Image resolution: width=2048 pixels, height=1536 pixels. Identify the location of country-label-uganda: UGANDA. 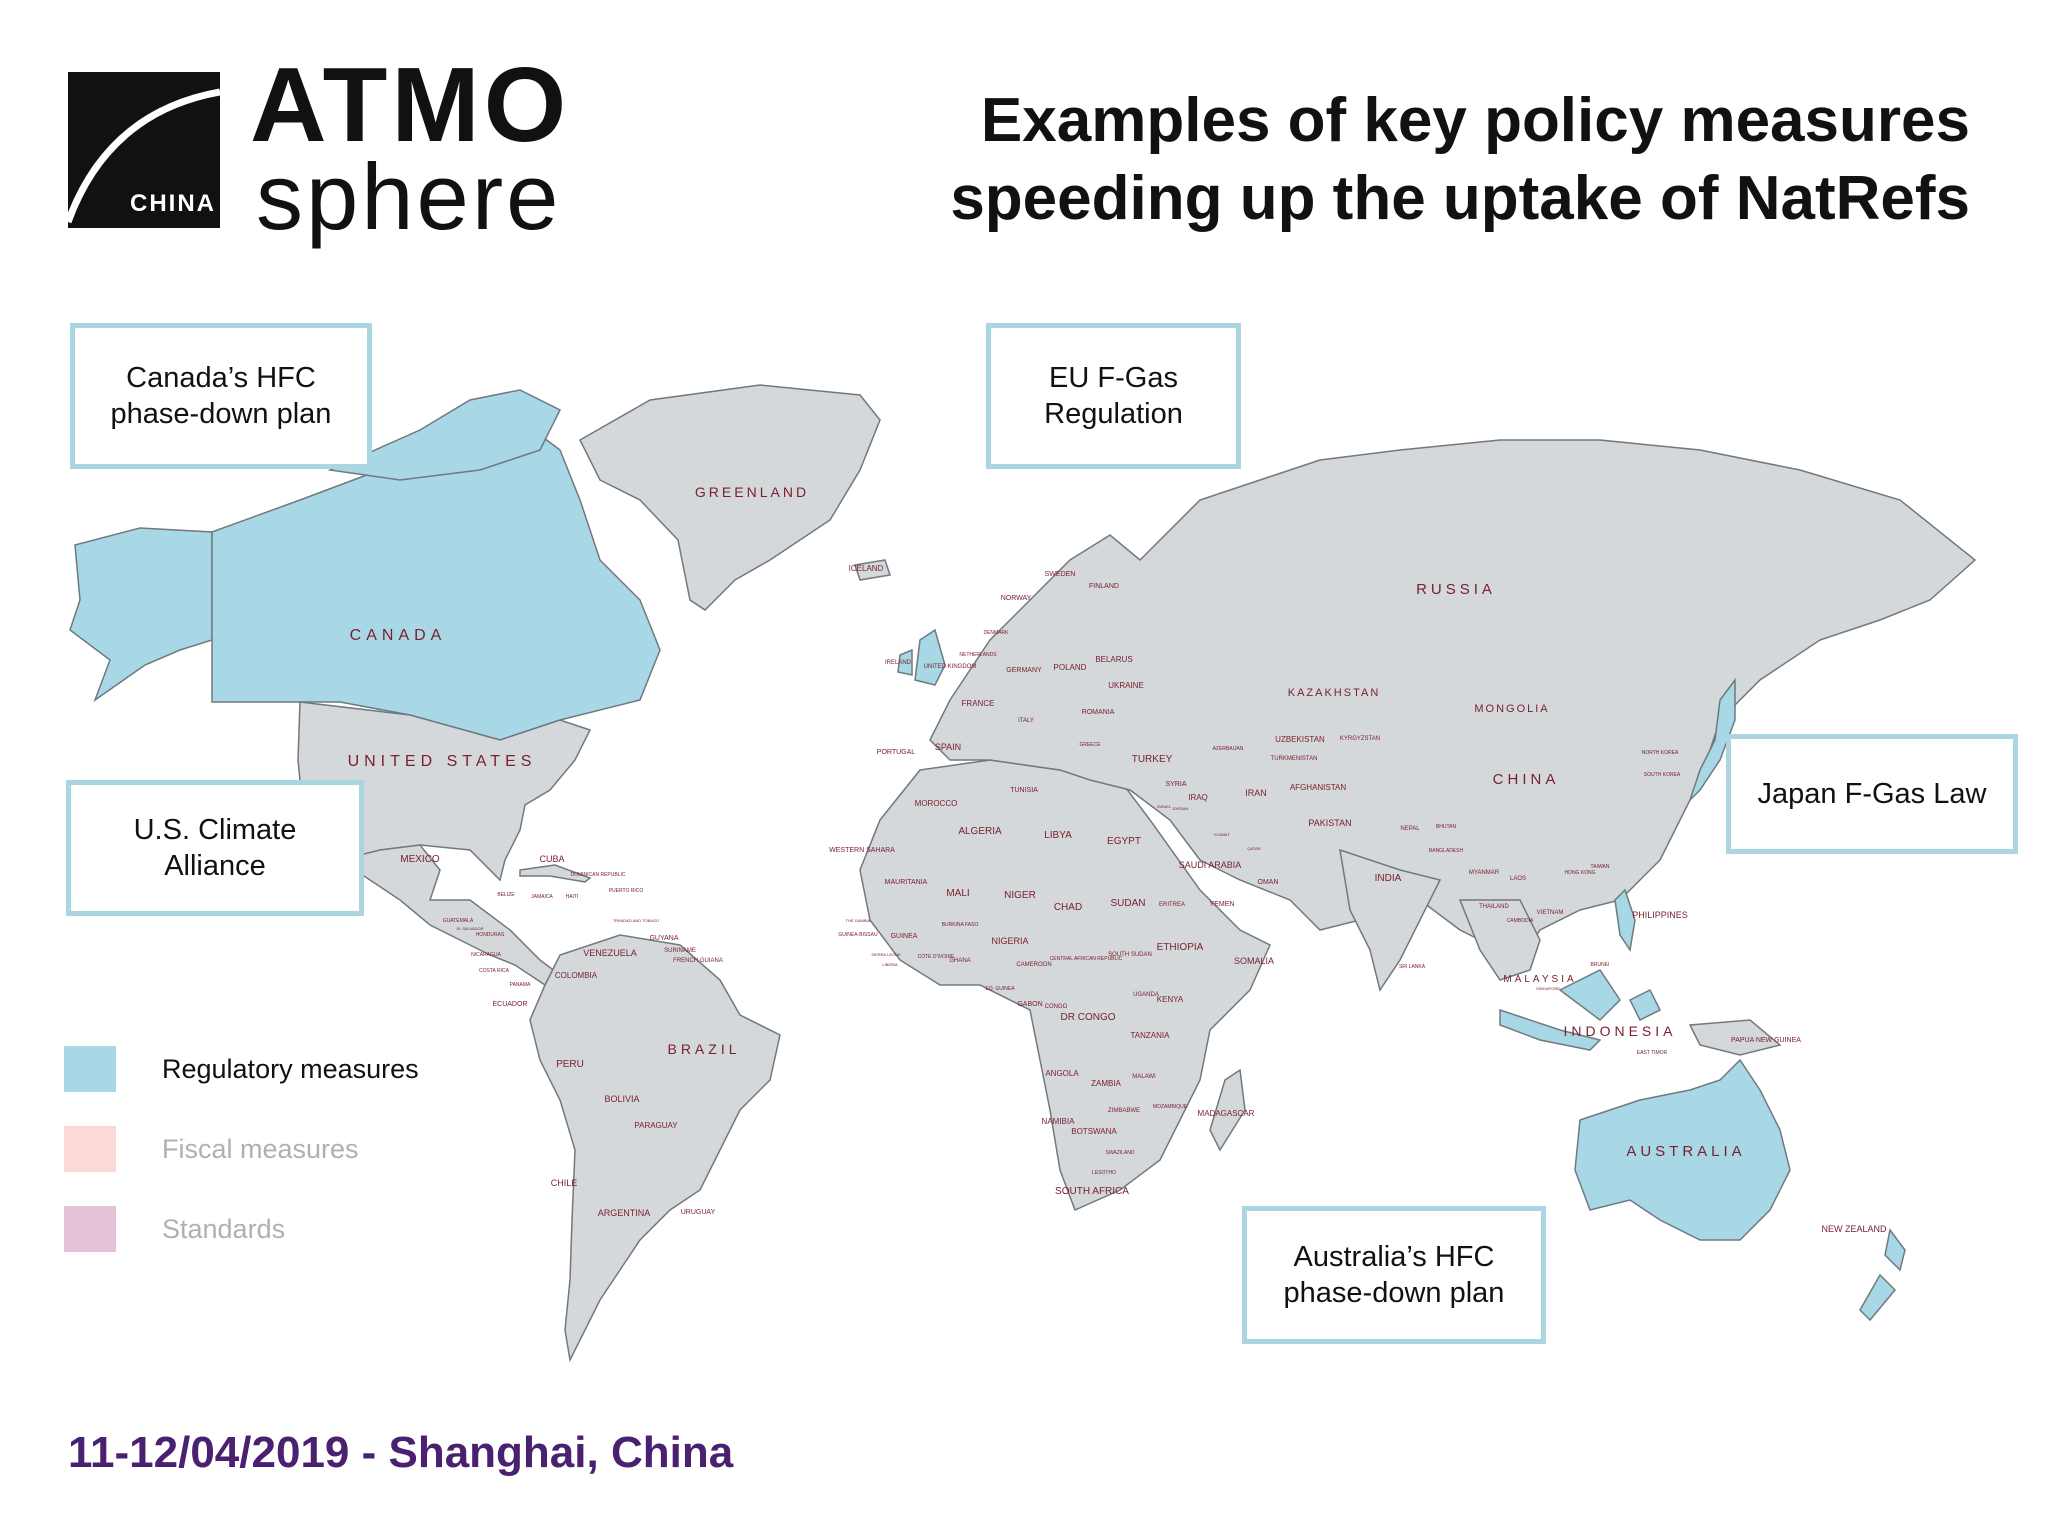
(1146, 995).